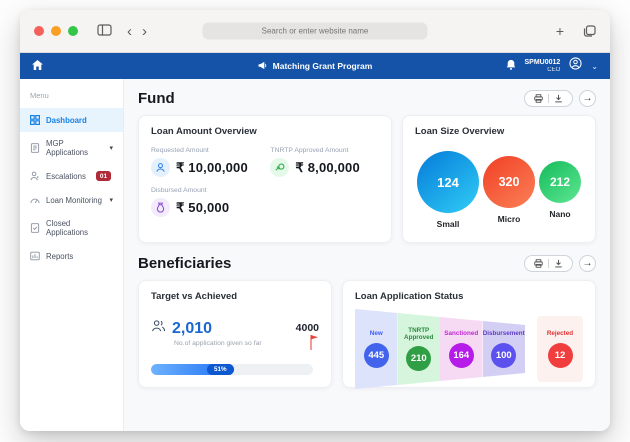  I want to click on progress-percent-label: 51%, so click(220, 369).